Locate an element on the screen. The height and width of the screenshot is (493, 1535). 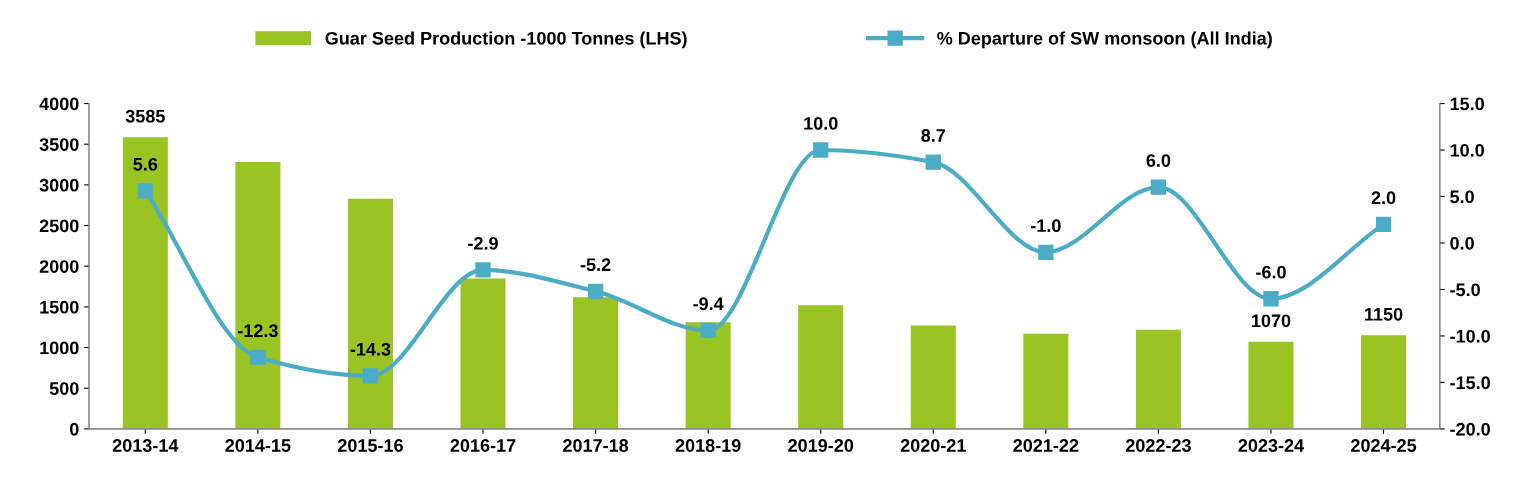
x-tick-label: 2016-17 is located at coordinates (483, 445).